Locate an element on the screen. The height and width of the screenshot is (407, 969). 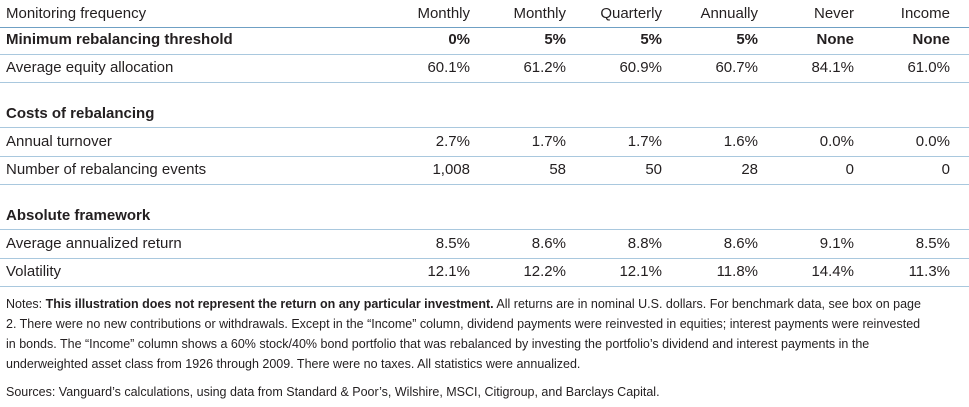
row-label: Minimum rebalancing threshold is located at coordinates (119, 39).